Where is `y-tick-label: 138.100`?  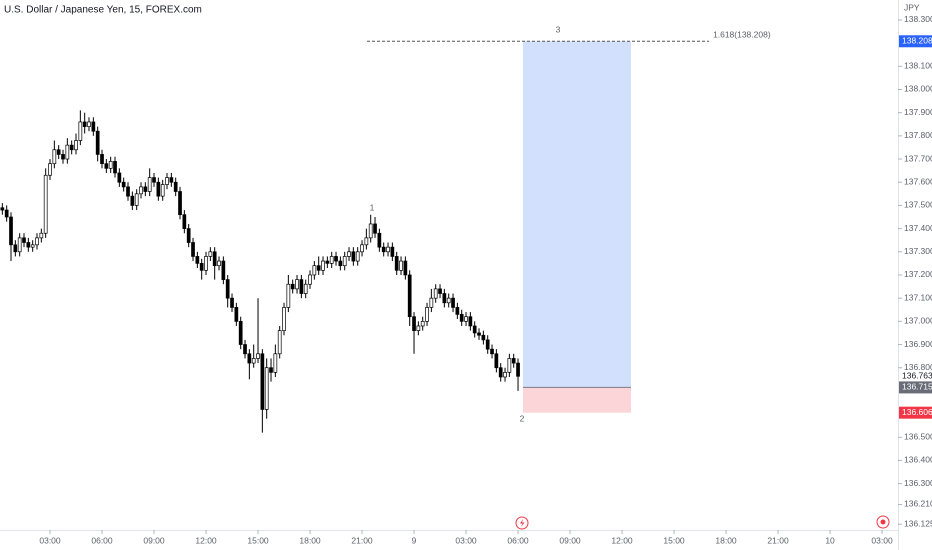 y-tick-label: 138.100 is located at coordinates (918, 66).